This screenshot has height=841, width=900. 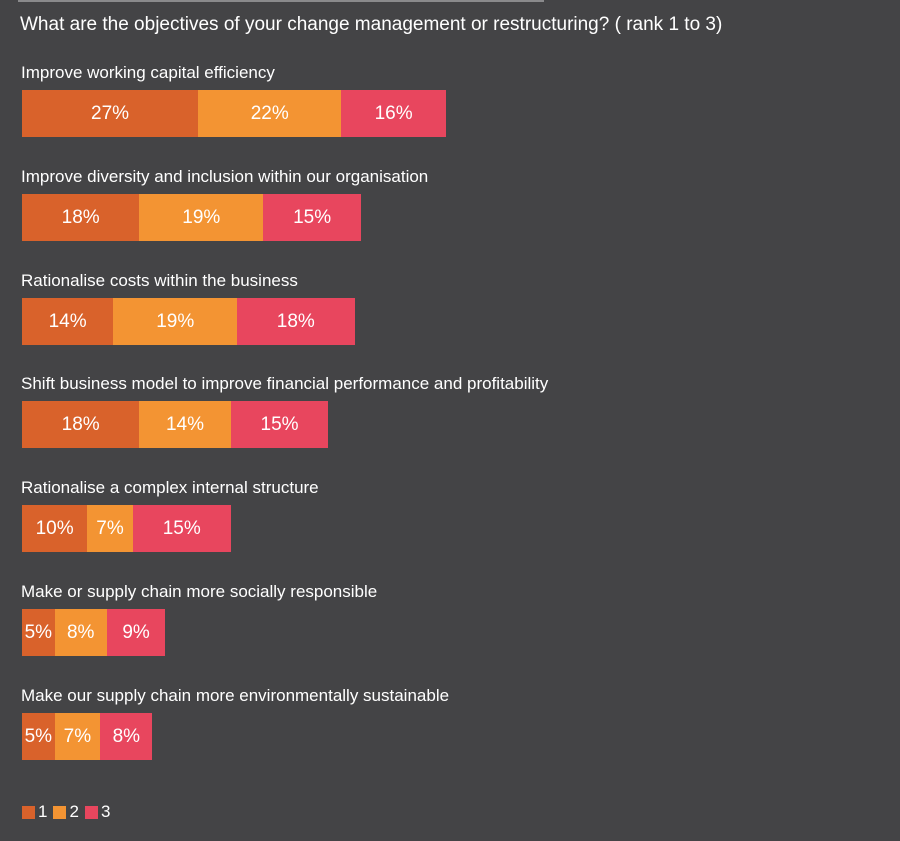 I want to click on legend-item-rank-3: 3, so click(x=97, y=812).